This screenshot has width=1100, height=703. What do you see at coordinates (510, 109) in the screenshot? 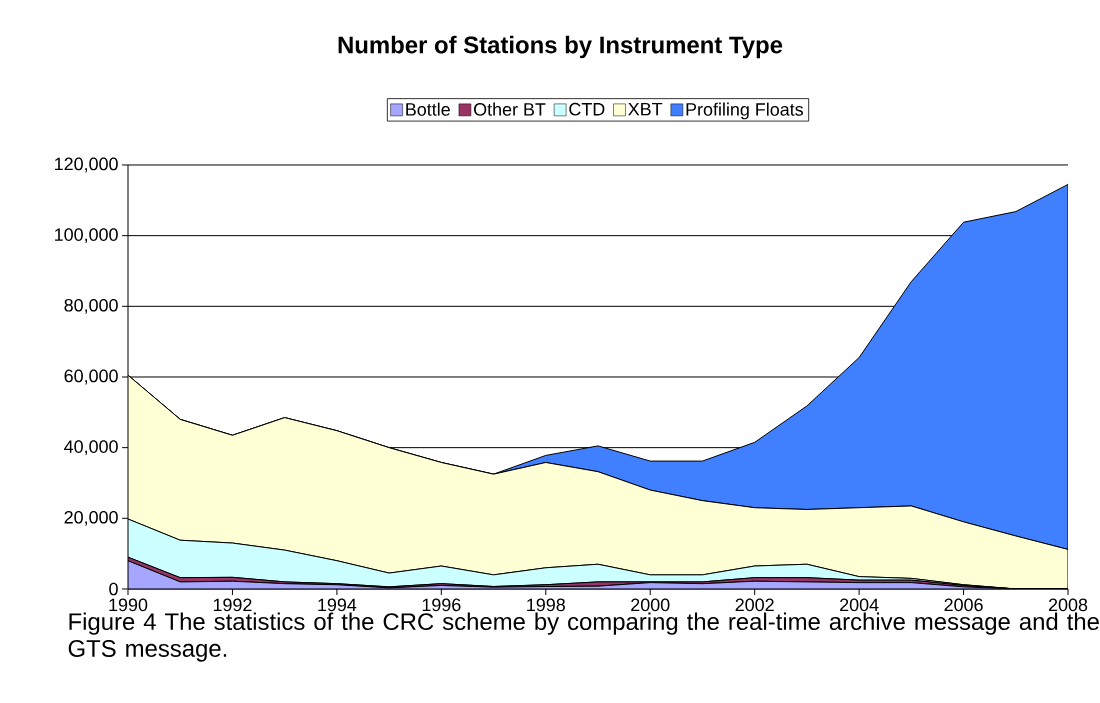
I see `legend-label: Other BT` at bounding box center [510, 109].